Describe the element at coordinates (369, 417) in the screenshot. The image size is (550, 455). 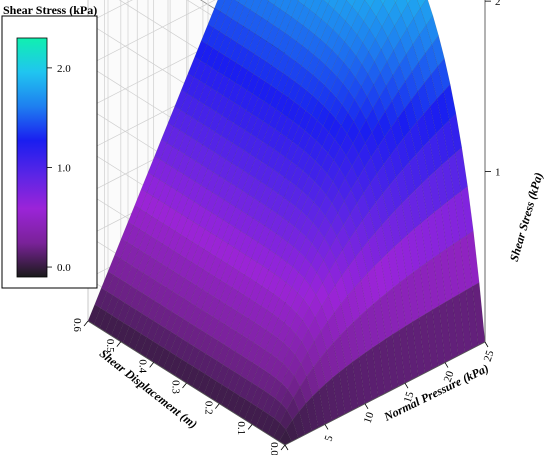
I see `x-tick-label: 10` at that location.